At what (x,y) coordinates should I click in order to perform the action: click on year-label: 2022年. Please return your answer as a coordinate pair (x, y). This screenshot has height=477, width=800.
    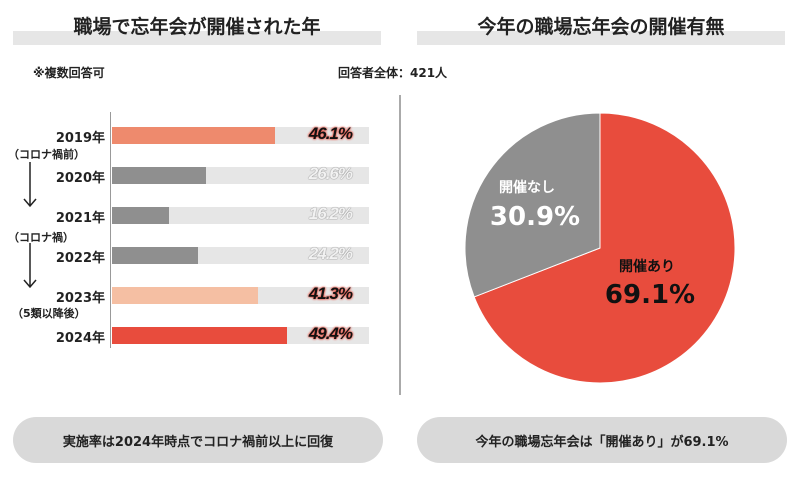
    Looking at the image, I should click on (80, 258).